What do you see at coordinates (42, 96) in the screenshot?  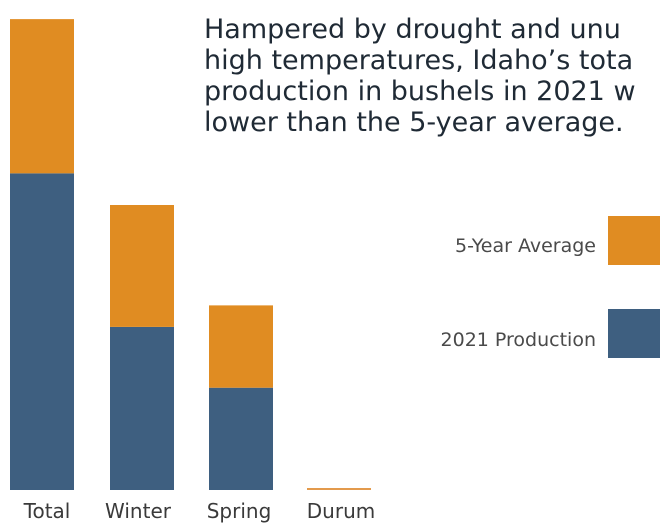 I see `bar-total-5-year-average` at bounding box center [42, 96].